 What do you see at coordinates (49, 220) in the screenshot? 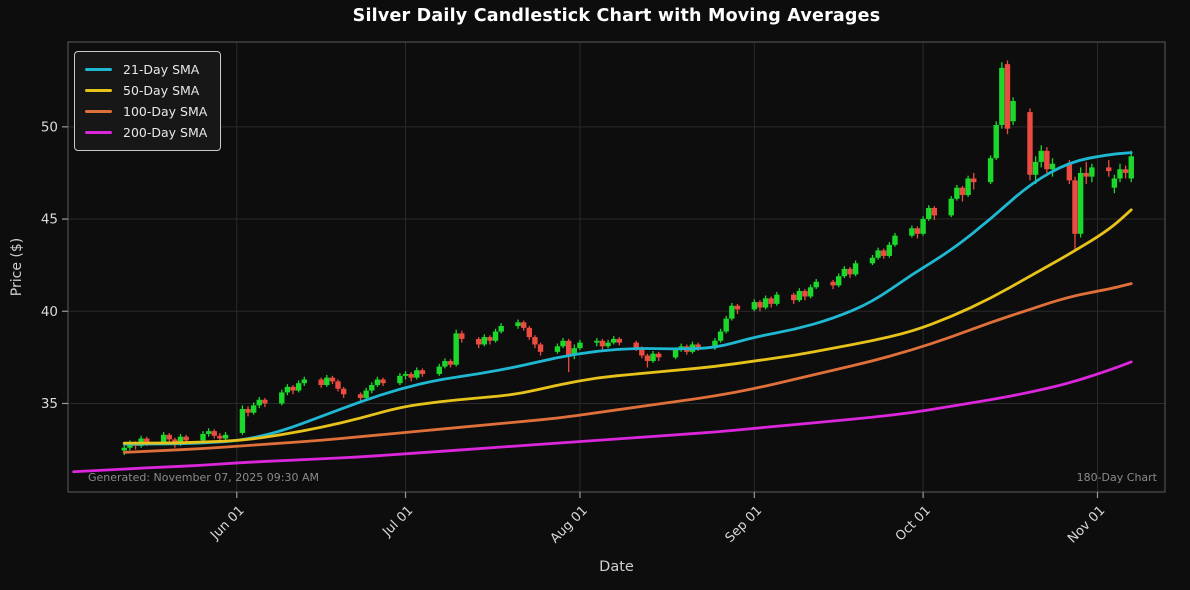
I see `y-tick-label: 45` at bounding box center [49, 220].